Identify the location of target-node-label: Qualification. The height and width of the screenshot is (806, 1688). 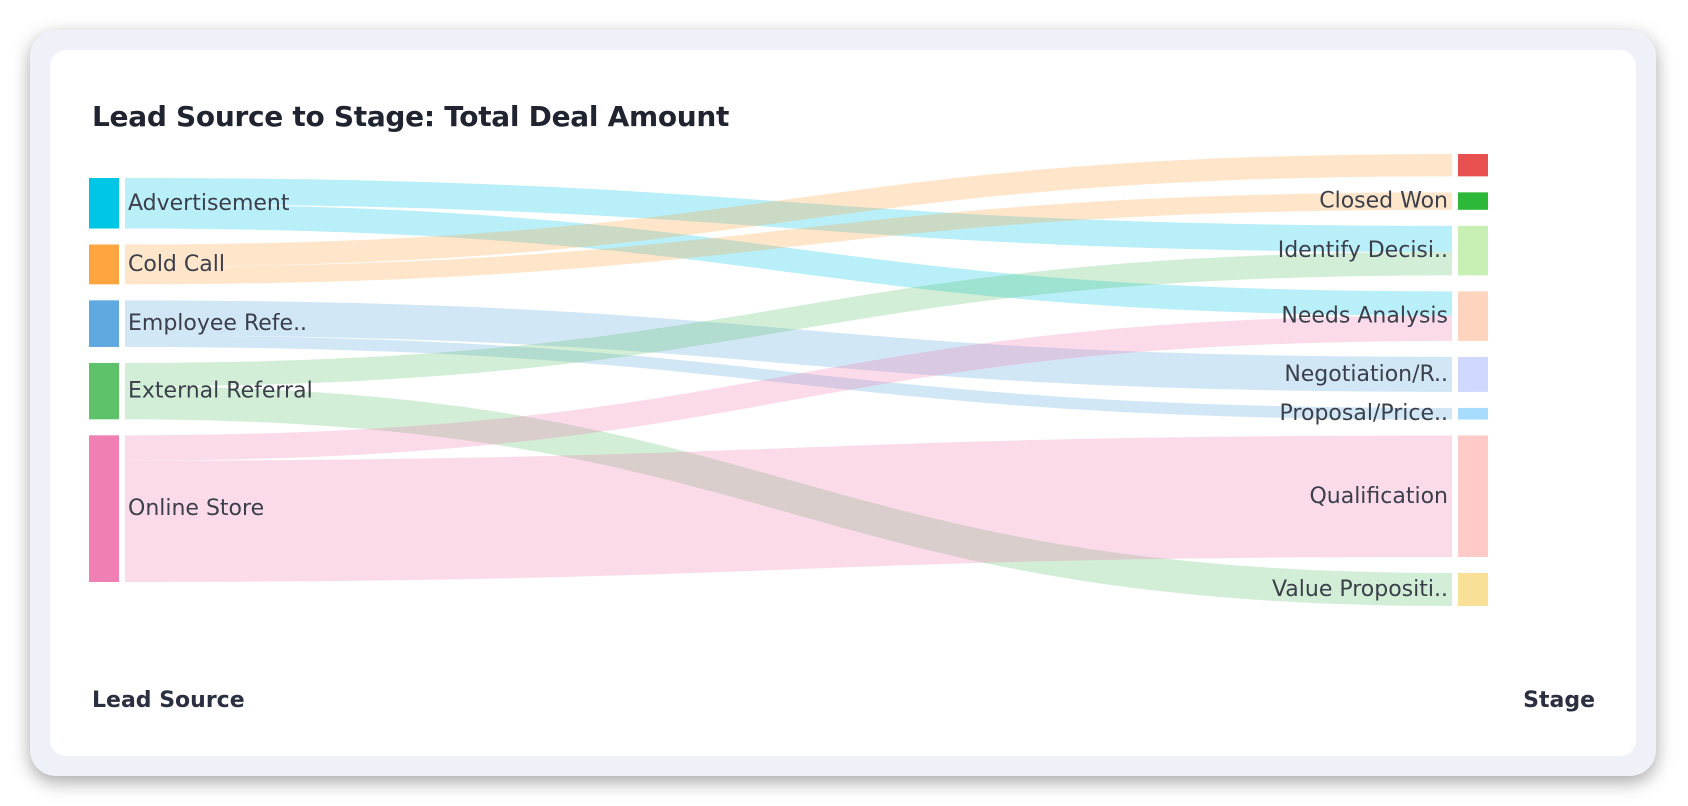
(1378, 496).